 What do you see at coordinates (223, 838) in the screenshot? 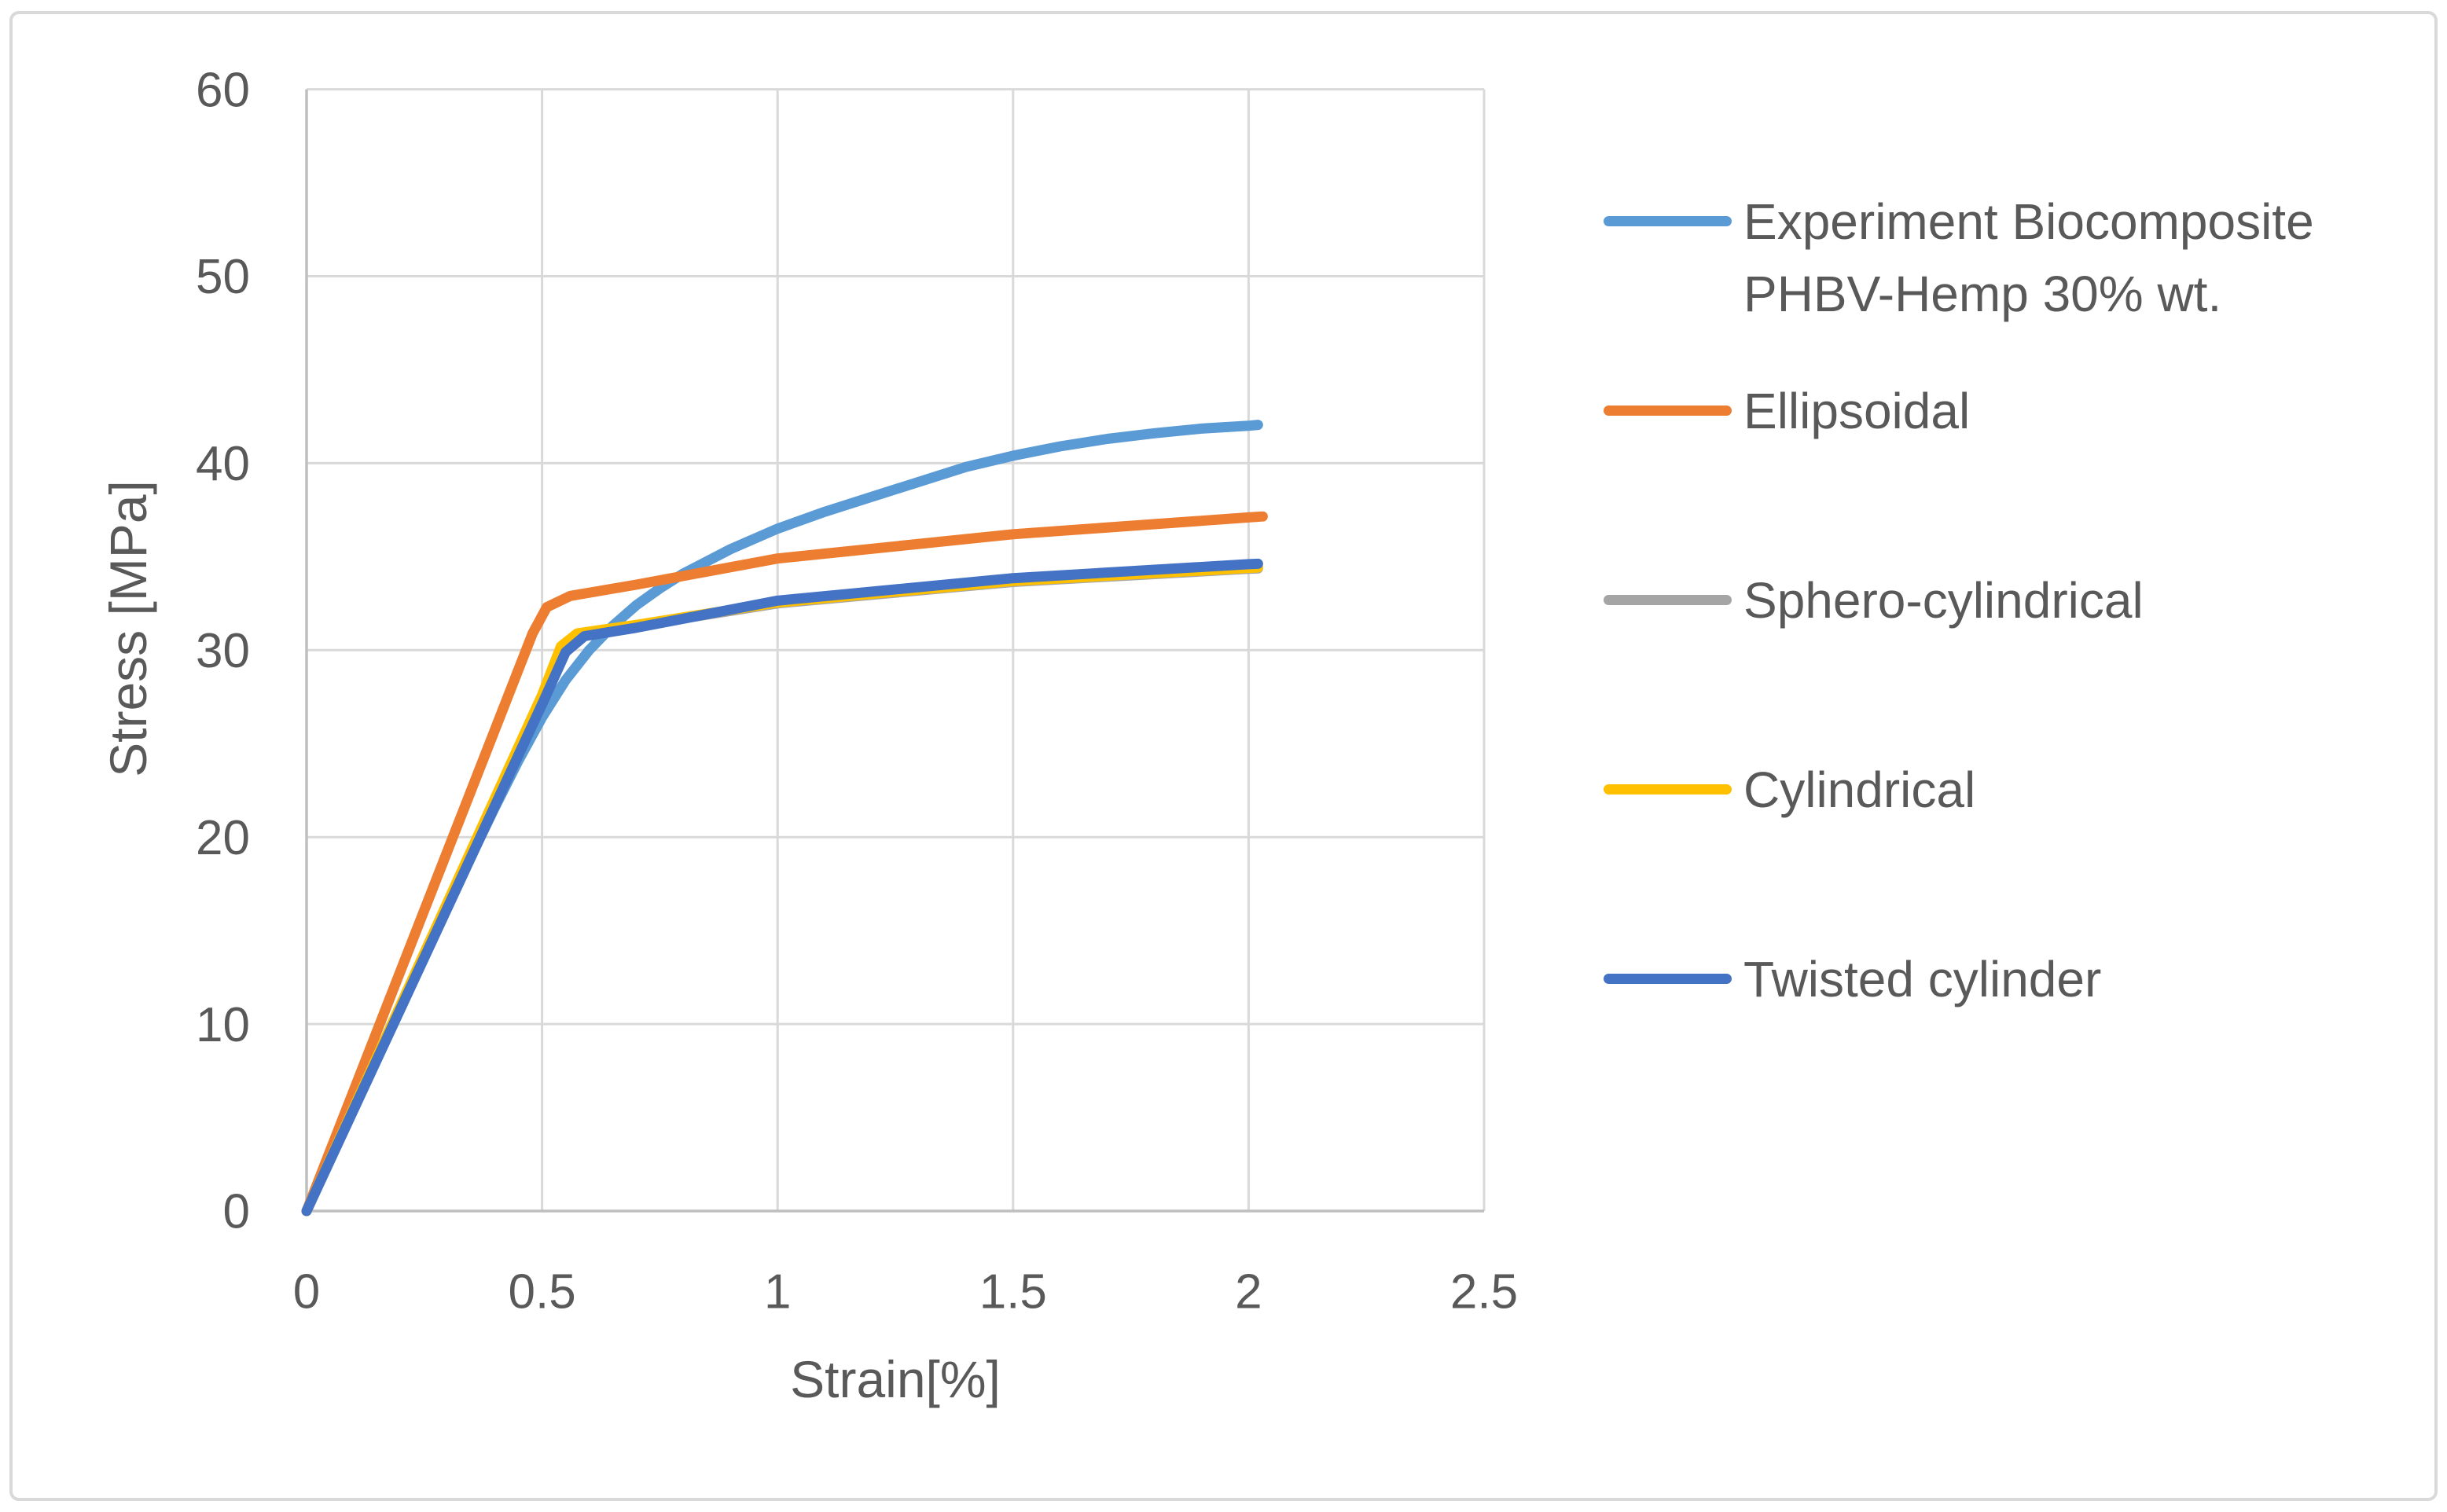
I see `y-tick-label: 20` at bounding box center [223, 838].